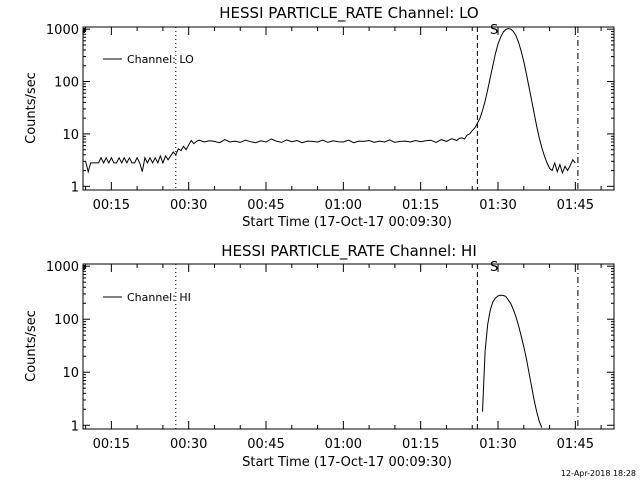 The height and width of the screenshot is (480, 640). Describe the element at coordinates (31, 108) in the screenshot. I see `chart-lo-y-axis-title: Counts/sec` at that location.